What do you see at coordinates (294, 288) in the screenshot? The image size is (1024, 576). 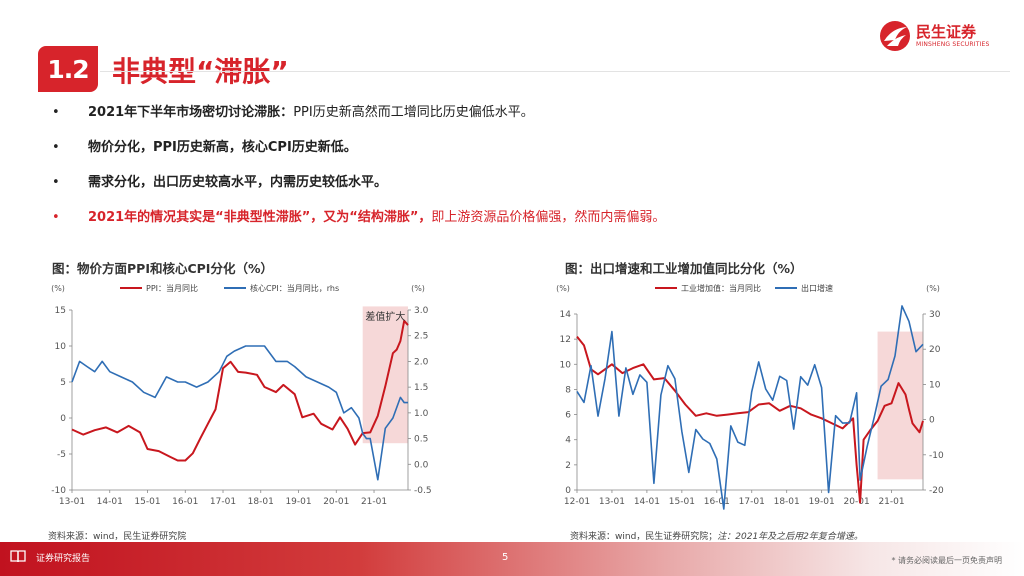 I see `legend-label: 核心CPI：当月同比，rhs` at bounding box center [294, 288].